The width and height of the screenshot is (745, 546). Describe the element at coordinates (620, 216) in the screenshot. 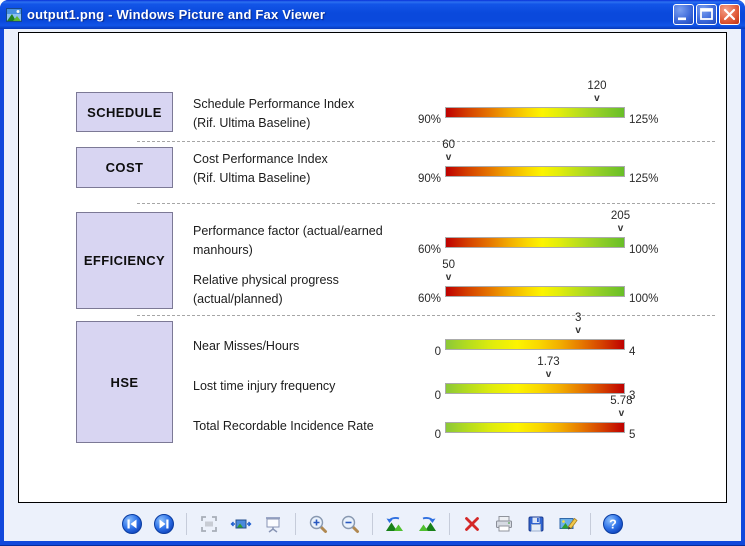

I see `gauge-value: 205` at that location.